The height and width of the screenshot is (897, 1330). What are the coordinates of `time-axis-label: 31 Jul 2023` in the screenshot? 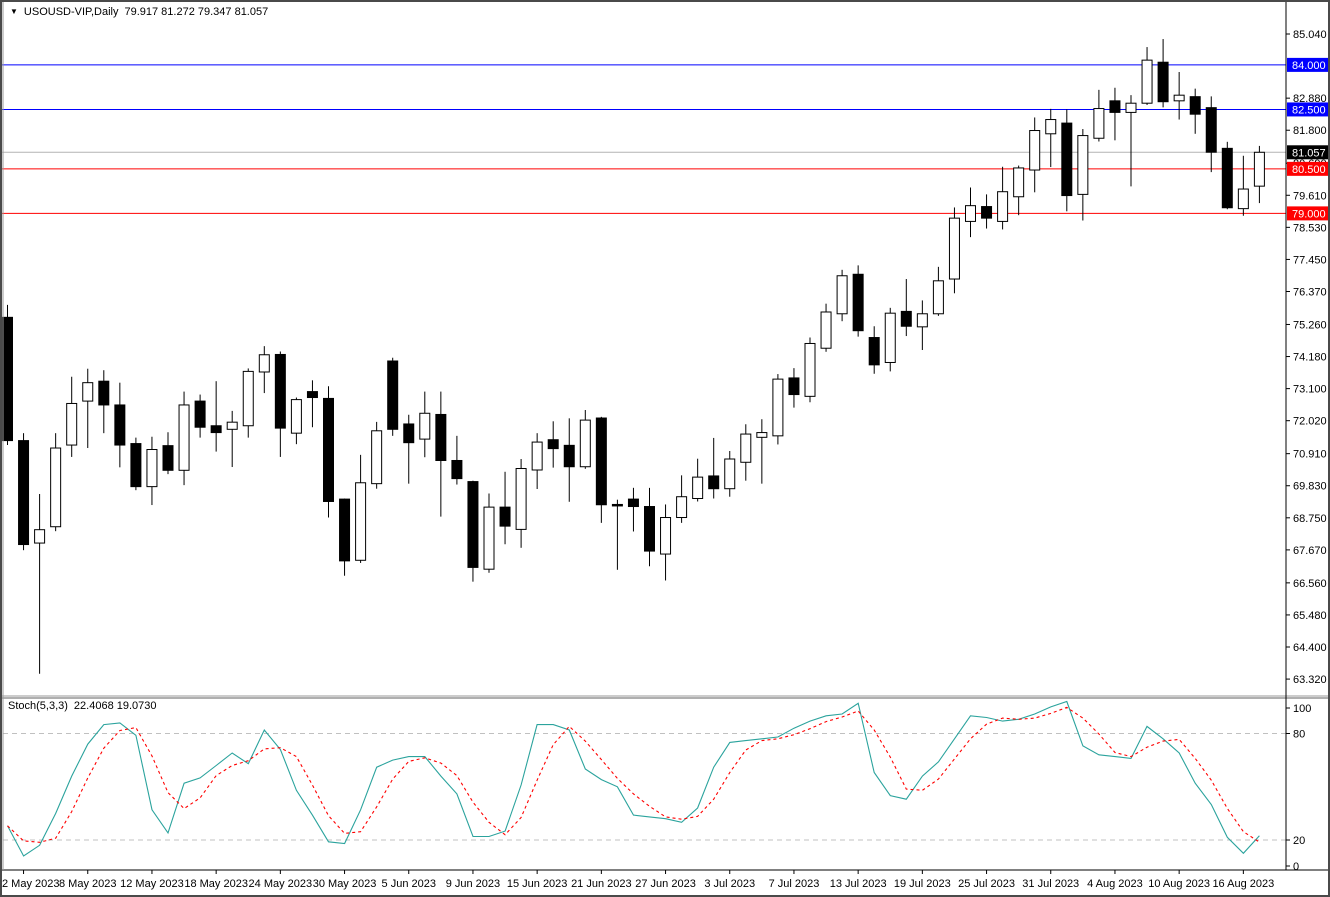 It's located at (1050, 884).